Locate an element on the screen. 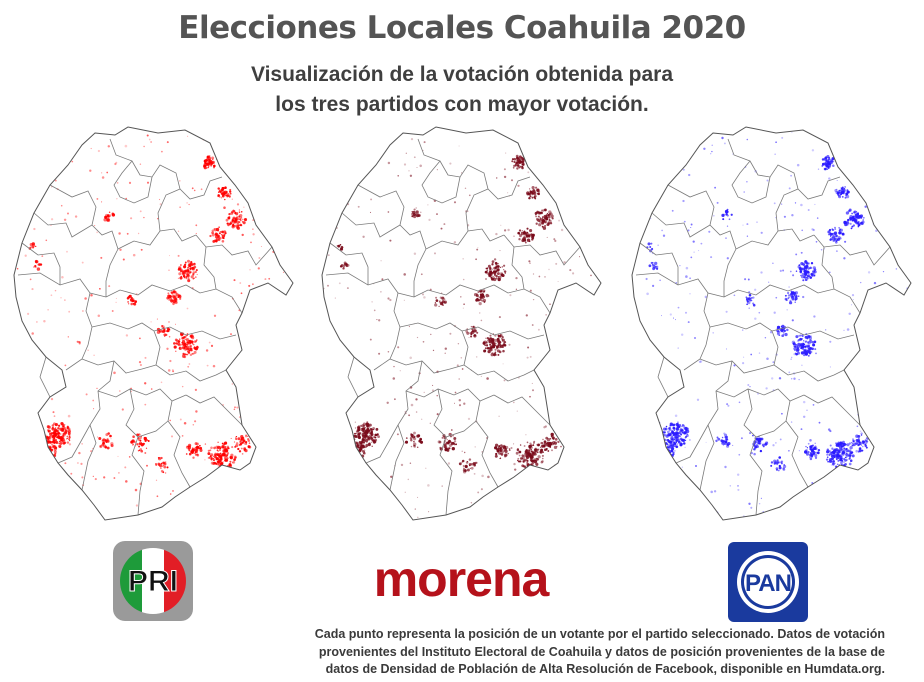 Image resolution: width=924 pixels, height=682 pixels. subtitle-line-2: los tres partidos con mayor votación. is located at coordinates (462, 104).